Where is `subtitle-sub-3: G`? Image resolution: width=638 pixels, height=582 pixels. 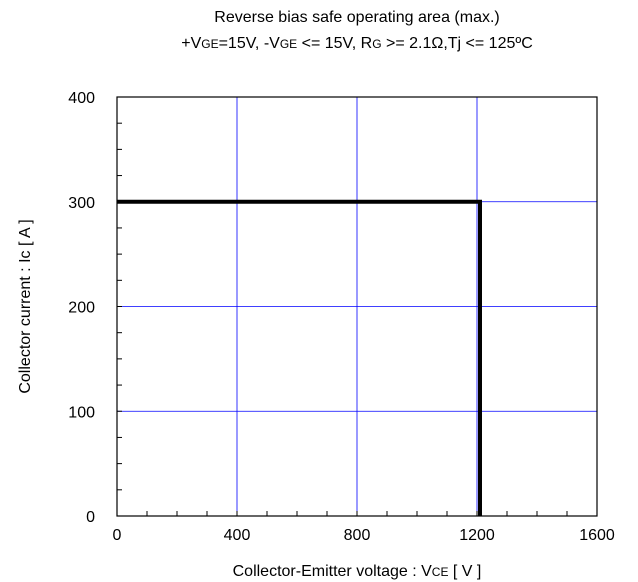
subtitle-sub-3: G is located at coordinates (377, 44).